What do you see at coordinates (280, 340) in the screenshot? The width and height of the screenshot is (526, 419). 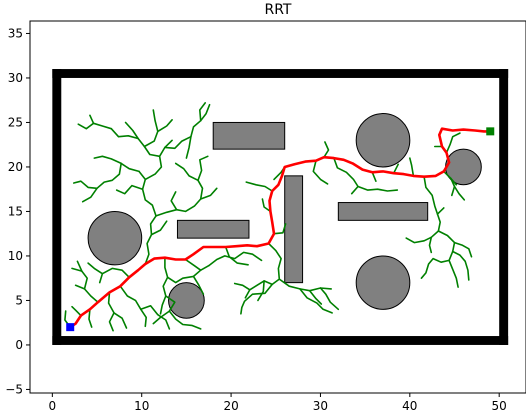 I see `wall-bottom` at bounding box center [280, 340].